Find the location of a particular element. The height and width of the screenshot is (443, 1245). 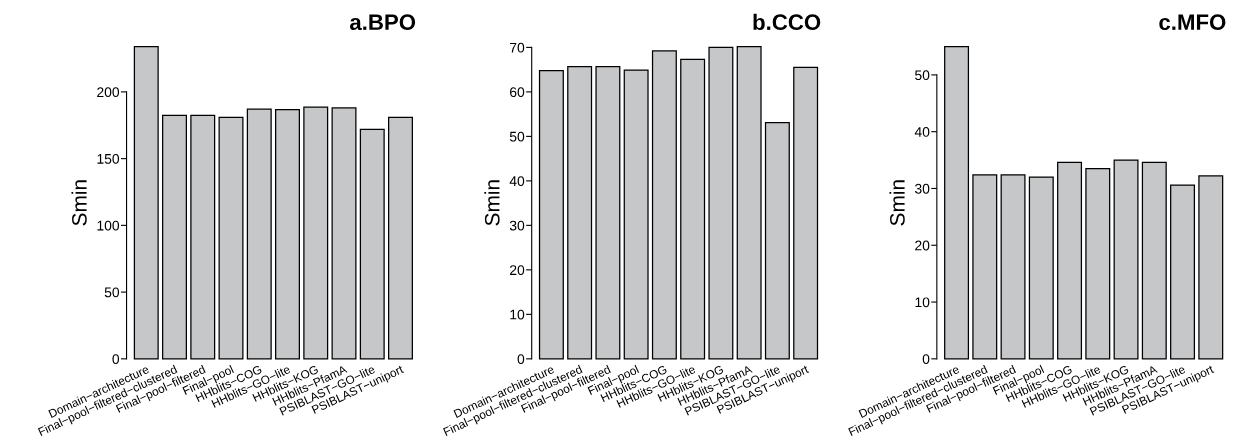

y-tick-label: 100 is located at coordinates (108, 225).